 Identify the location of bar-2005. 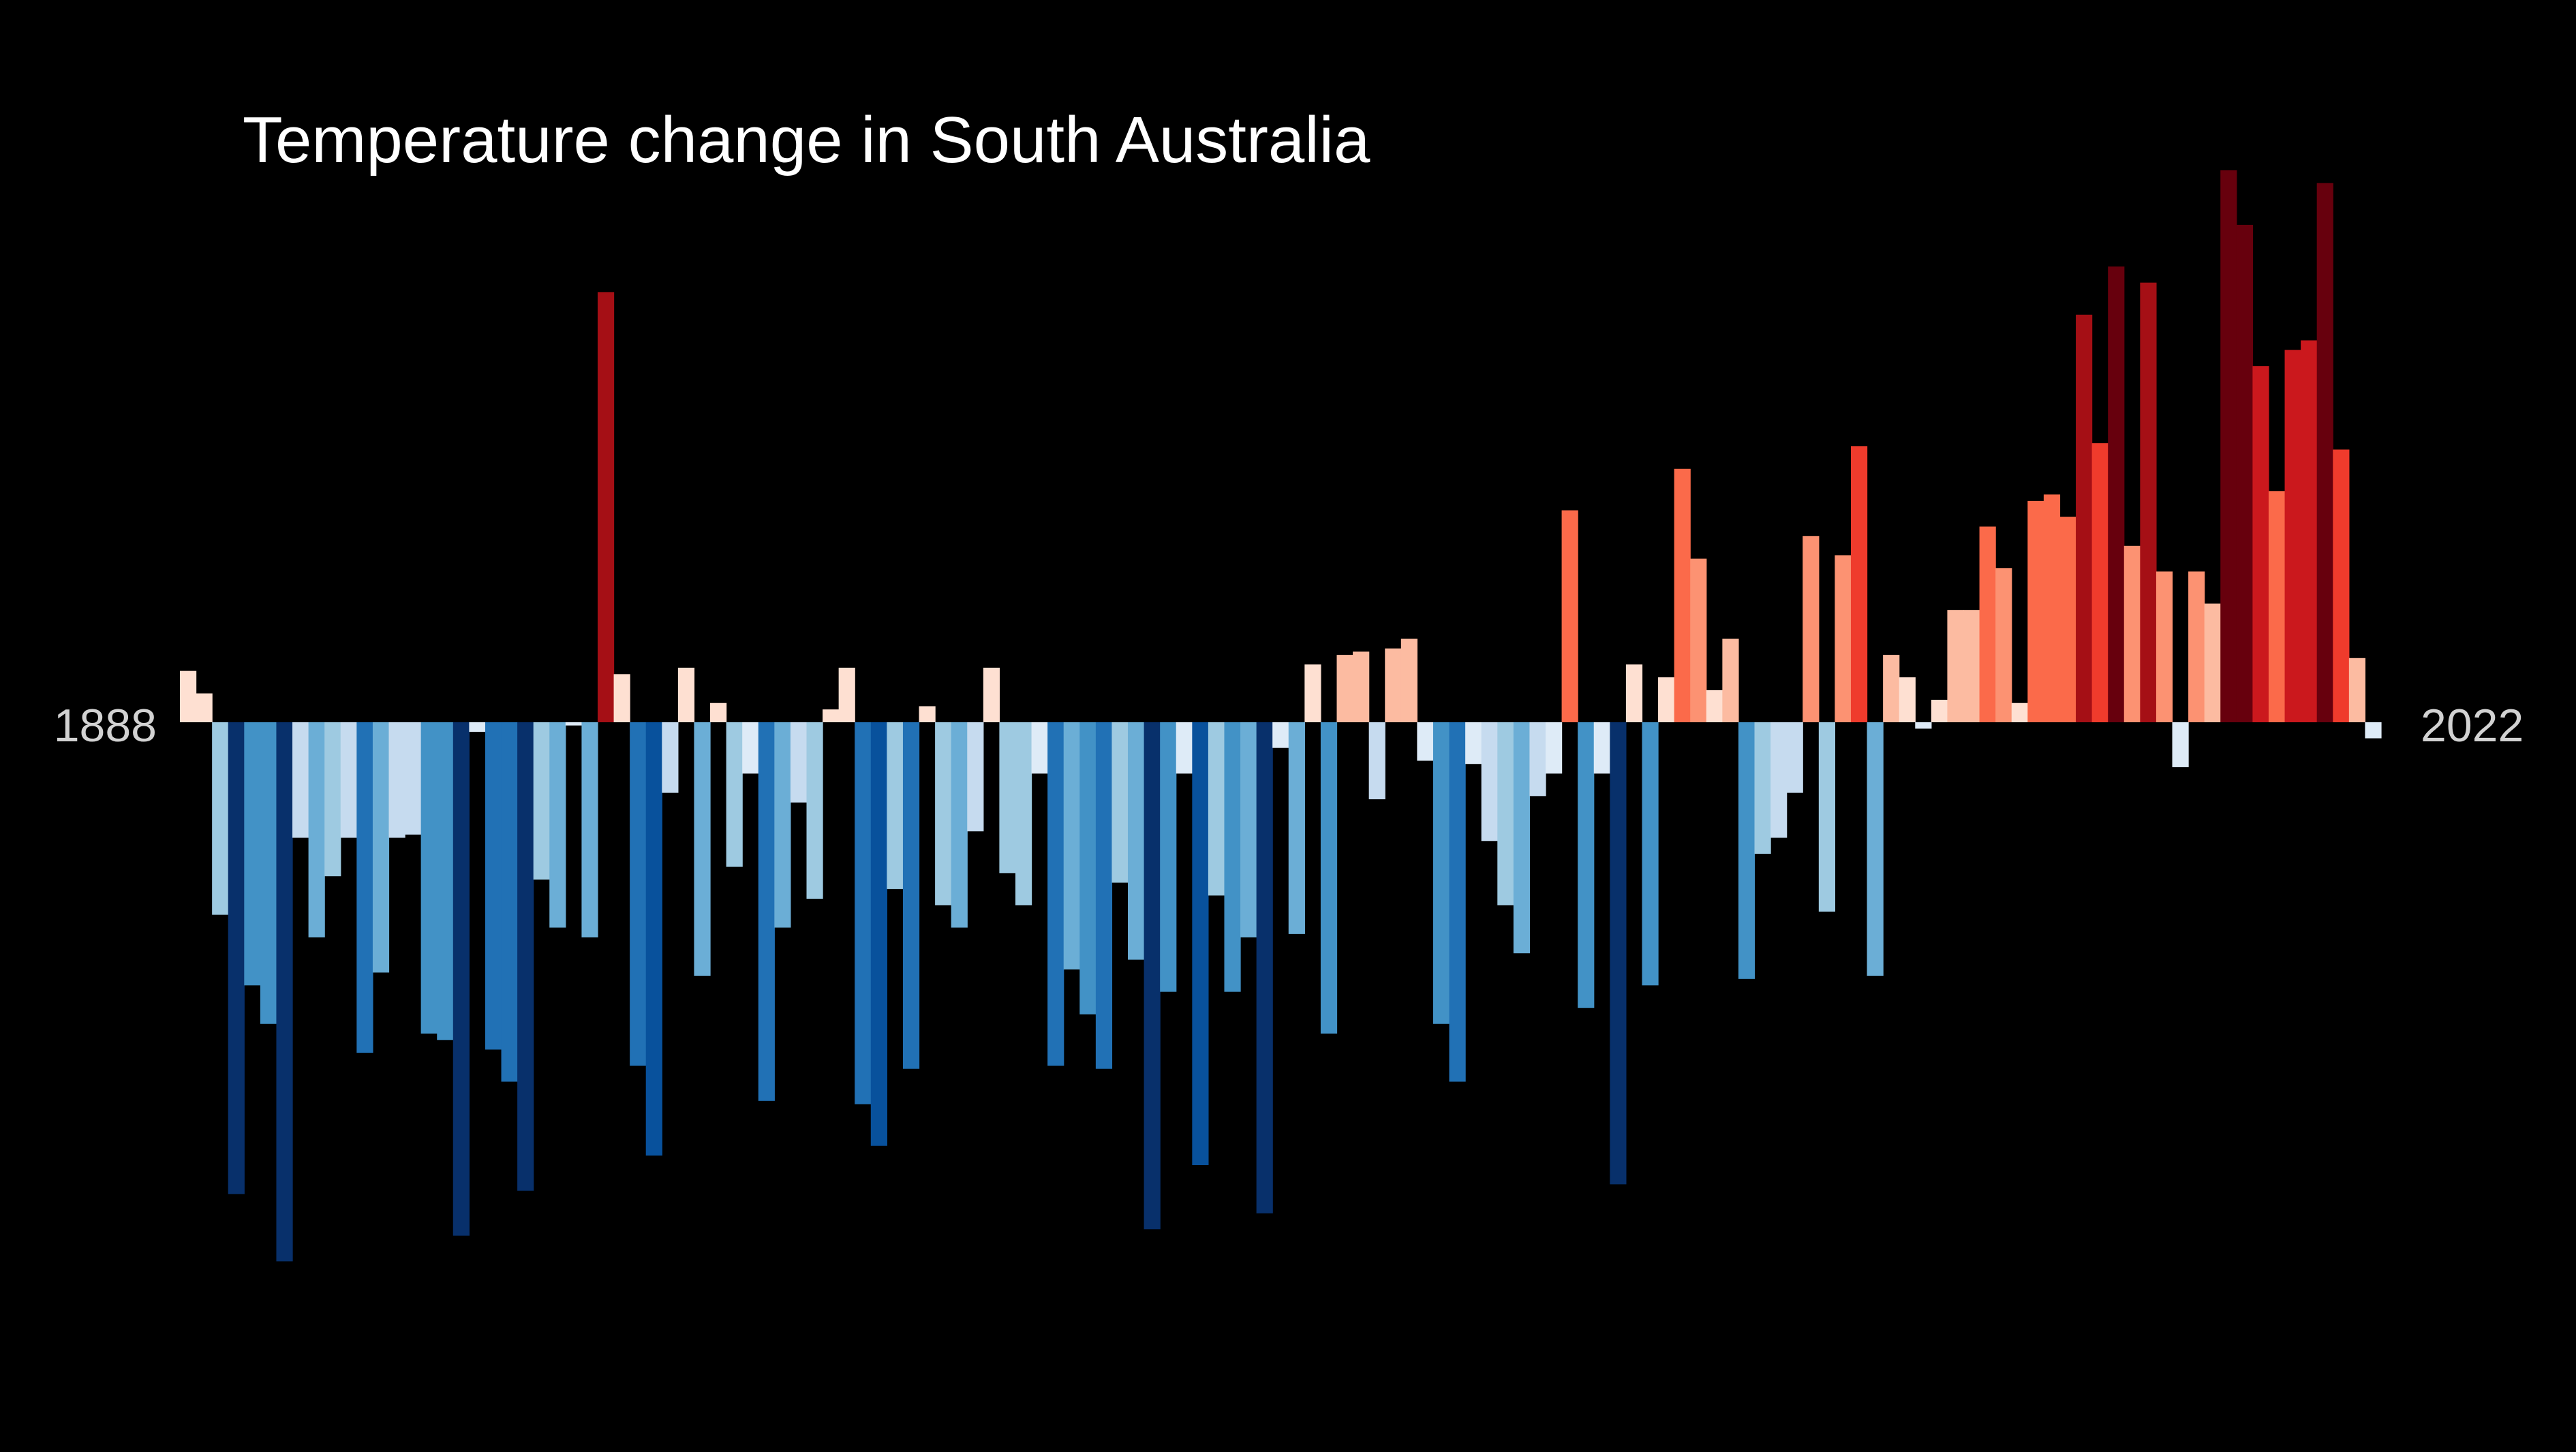
(2067, 619).